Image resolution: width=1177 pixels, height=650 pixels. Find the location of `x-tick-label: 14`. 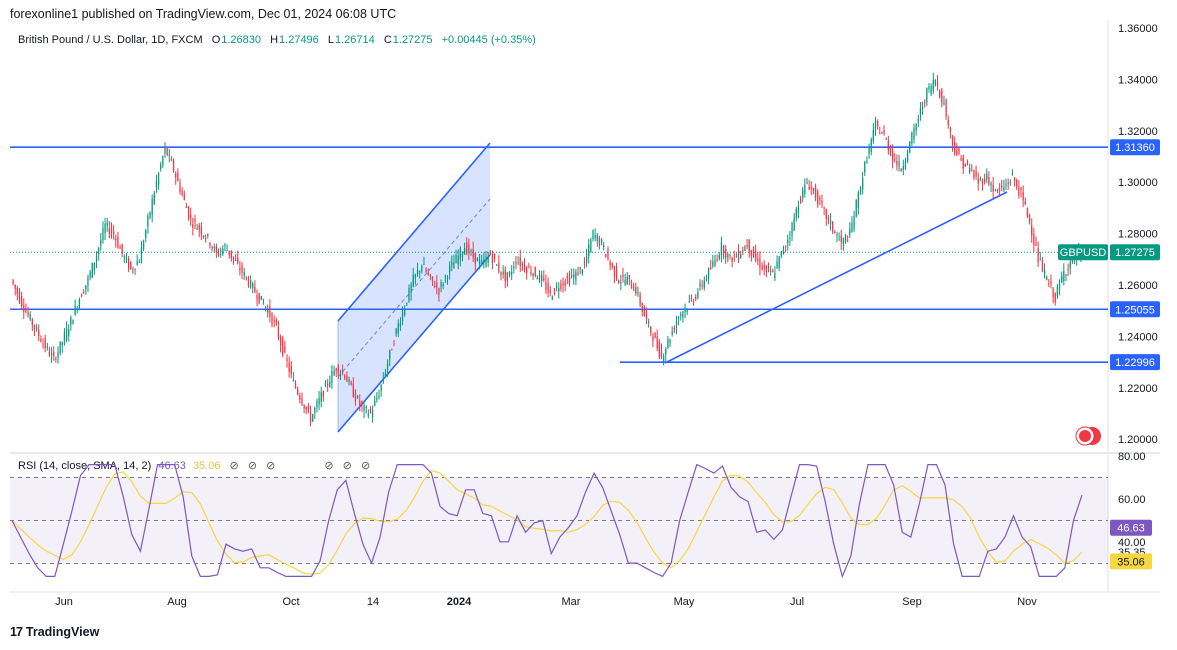

x-tick-label: 14 is located at coordinates (373, 602).